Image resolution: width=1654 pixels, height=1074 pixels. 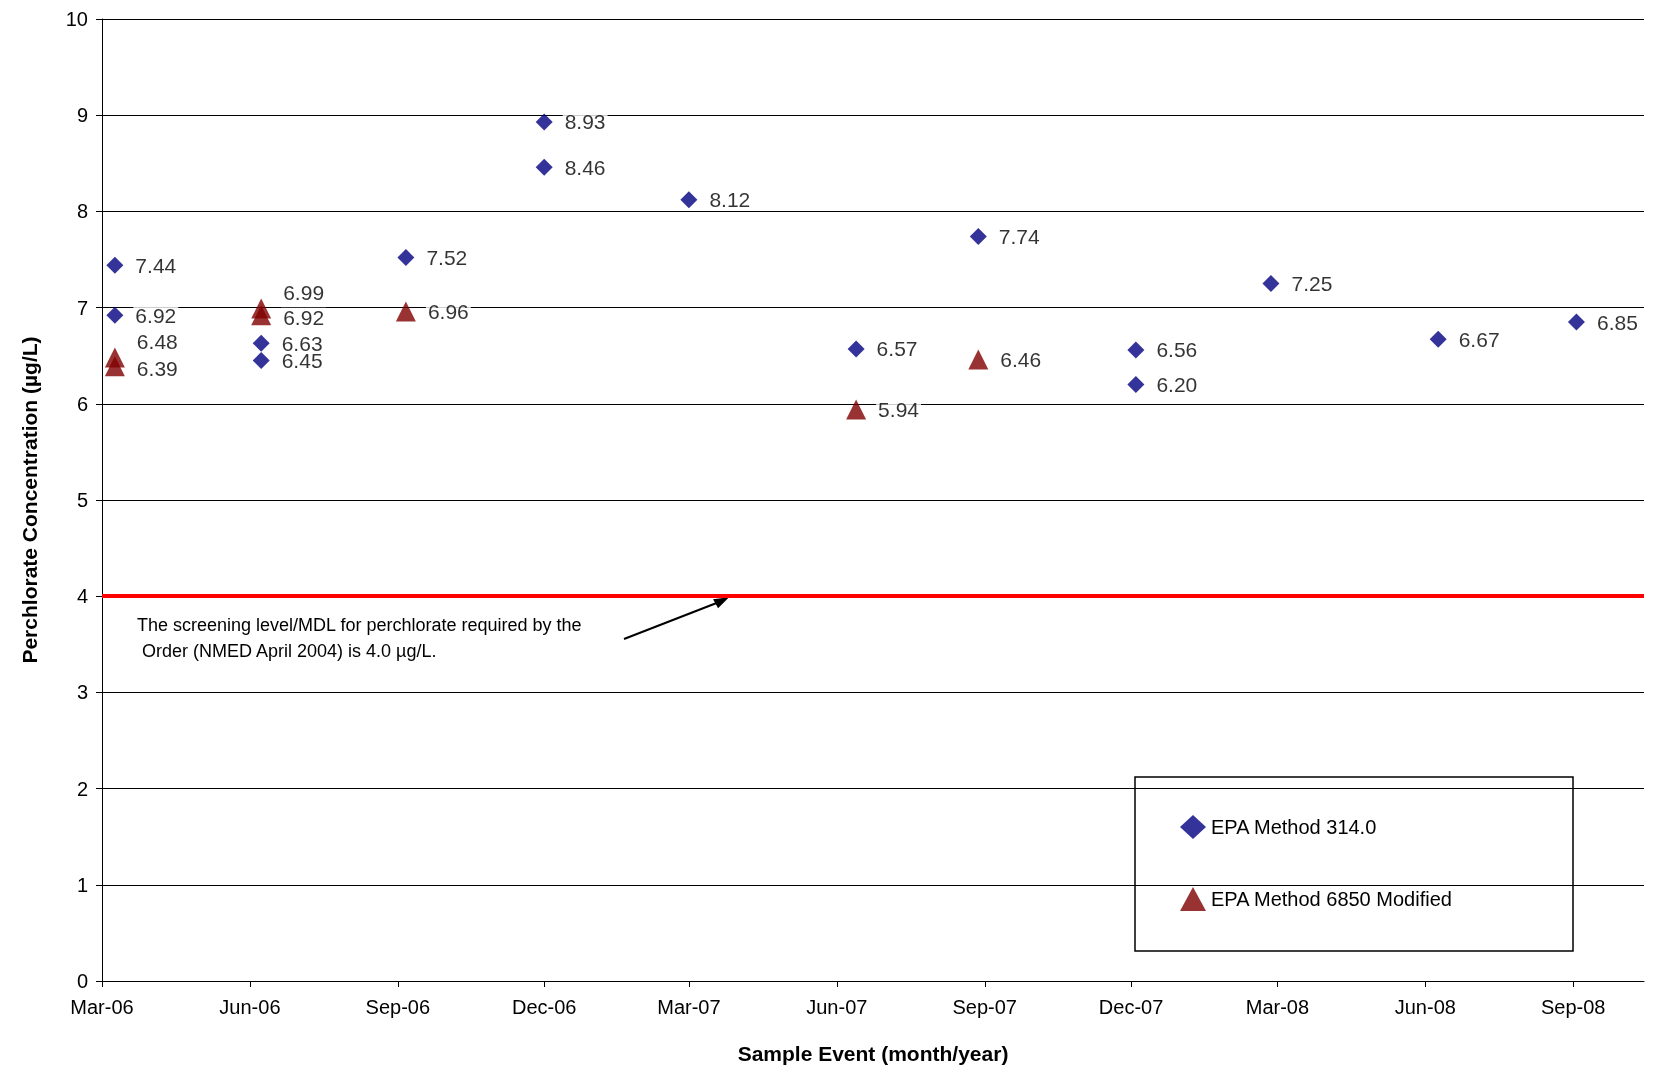 I want to click on x-tick-label: Jun-08, so click(x=1425, y=1007).